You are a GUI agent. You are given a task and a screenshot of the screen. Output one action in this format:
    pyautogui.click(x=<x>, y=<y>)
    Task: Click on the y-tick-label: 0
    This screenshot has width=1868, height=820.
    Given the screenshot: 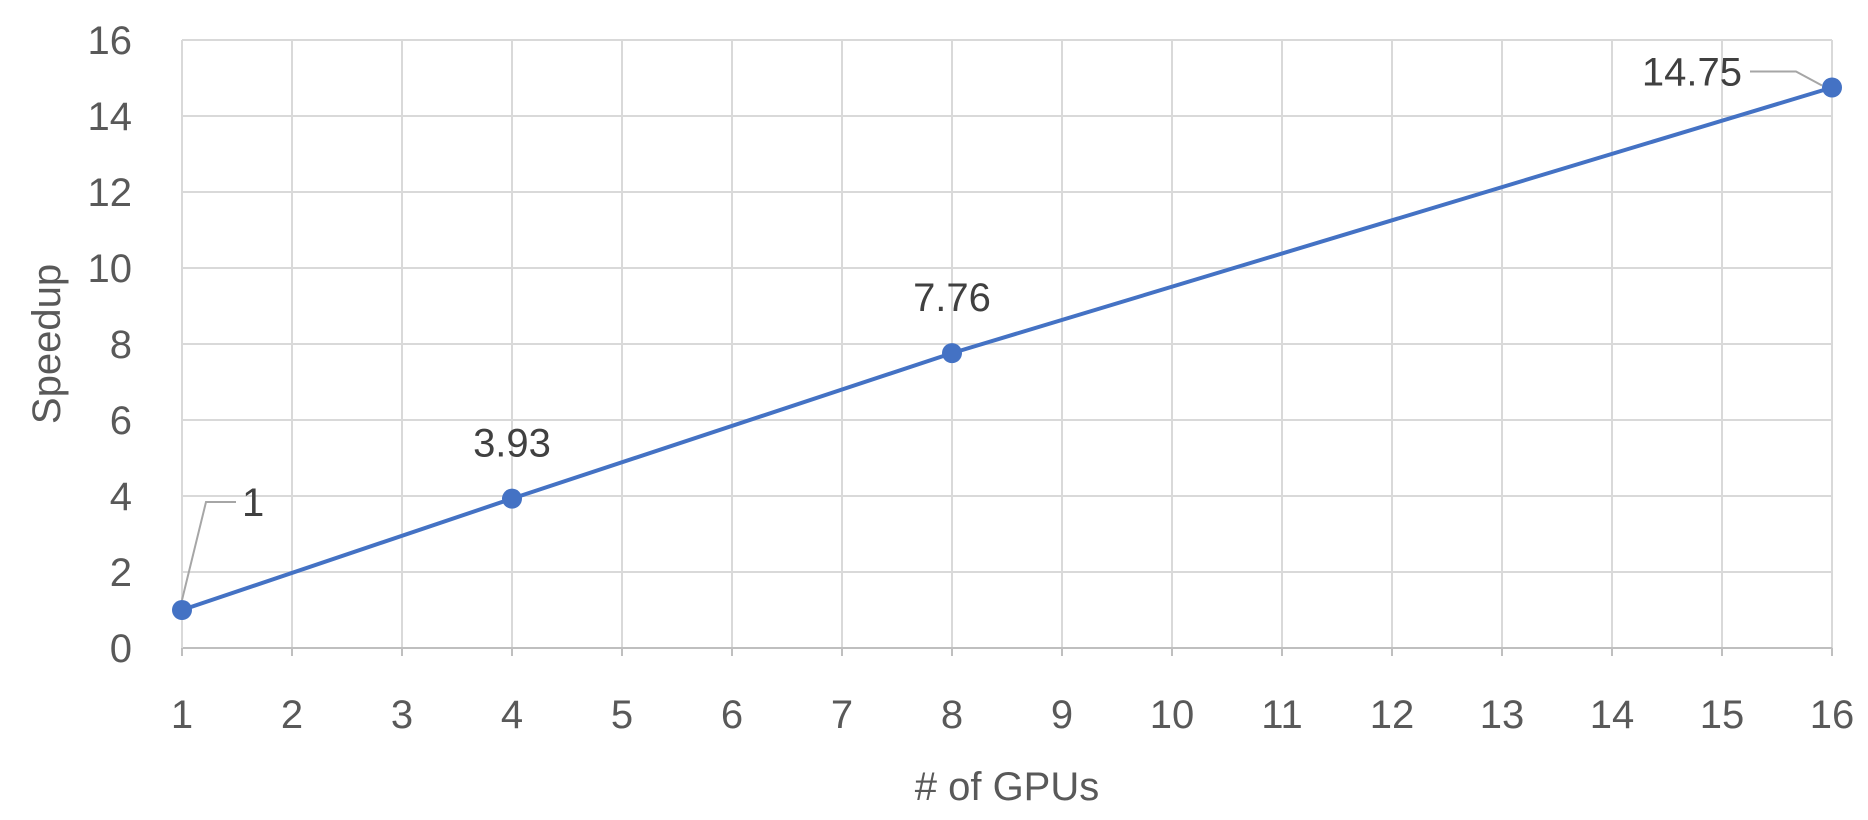 What is the action you would take?
    pyautogui.click(x=121, y=649)
    